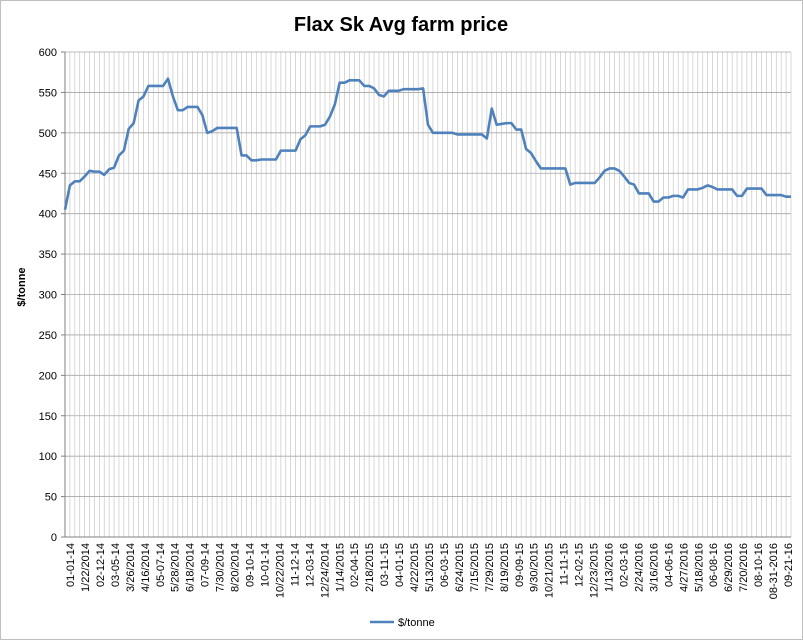 This screenshot has height=640, width=803. I want to click on x-tick-label: 10/21/2015, so click(550, 570).